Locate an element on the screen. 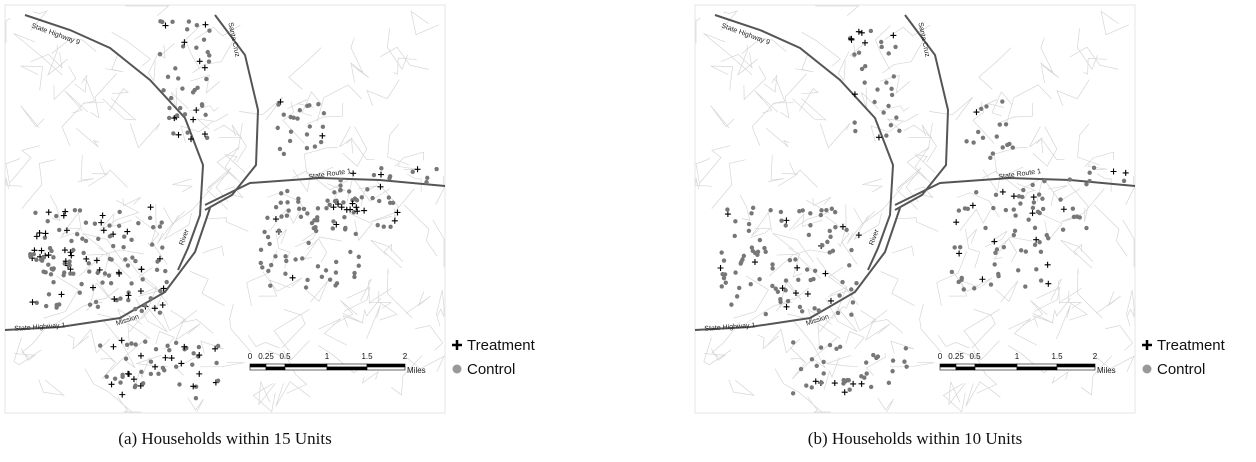 This screenshot has width=1256, height=462. road-label: State Highway 1 is located at coordinates (729, 327).